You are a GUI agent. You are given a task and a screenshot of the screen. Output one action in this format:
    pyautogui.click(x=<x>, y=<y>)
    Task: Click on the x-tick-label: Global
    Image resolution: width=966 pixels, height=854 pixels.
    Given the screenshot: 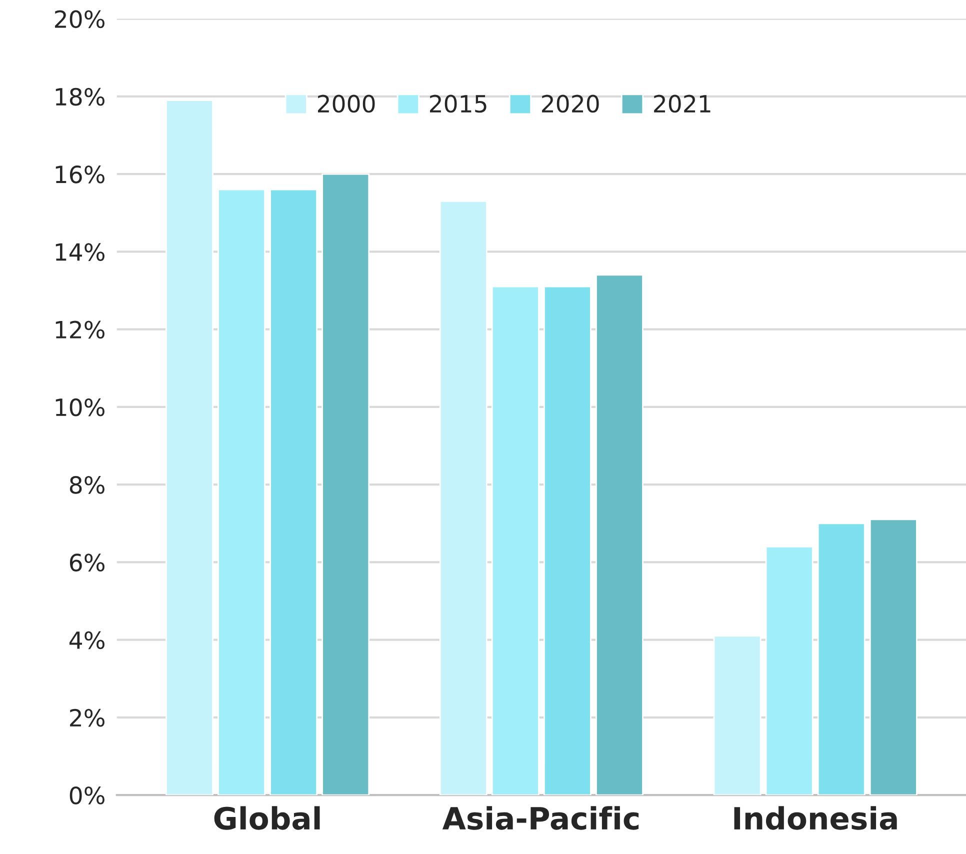 What is the action you would take?
    pyautogui.click(x=267, y=818)
    